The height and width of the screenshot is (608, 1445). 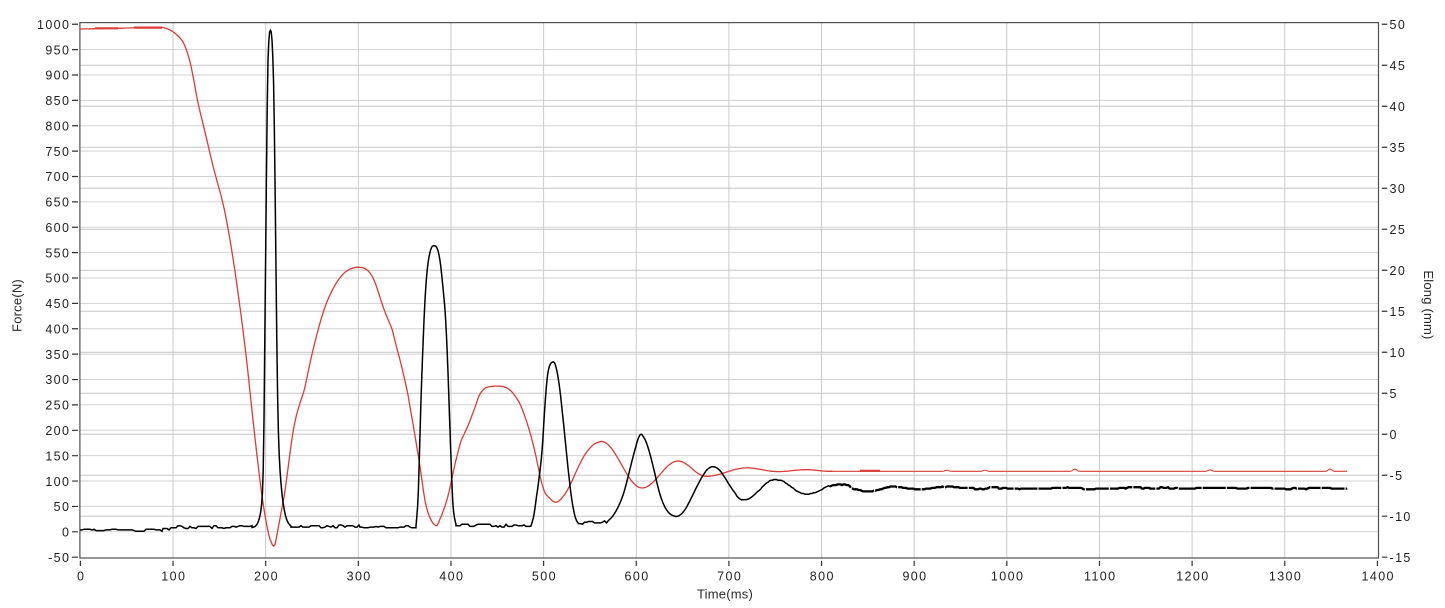 What do you see at coordinates (17, 305) in the screenshot?
I see `svg-text: Force(N)` at bounding box center [17, 305].